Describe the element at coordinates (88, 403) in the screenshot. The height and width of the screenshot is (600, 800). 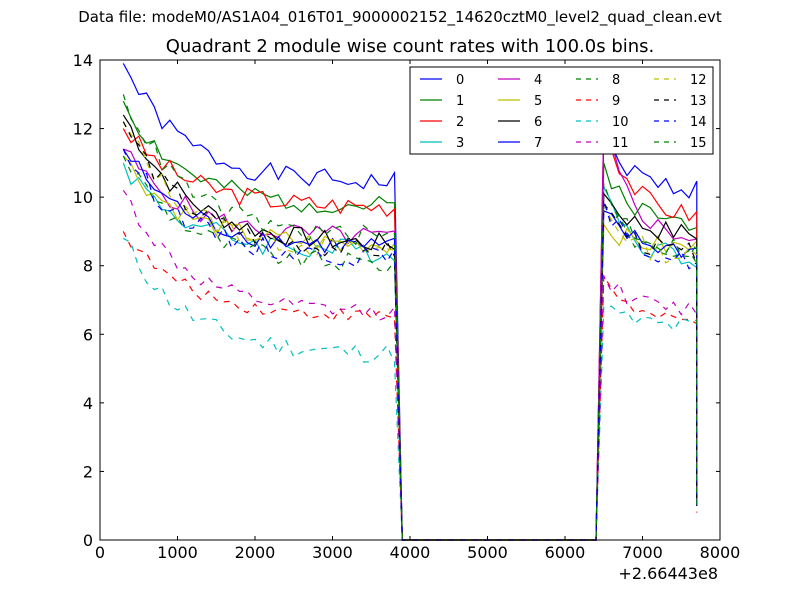
I see `y-tick-label: 4` at that location.